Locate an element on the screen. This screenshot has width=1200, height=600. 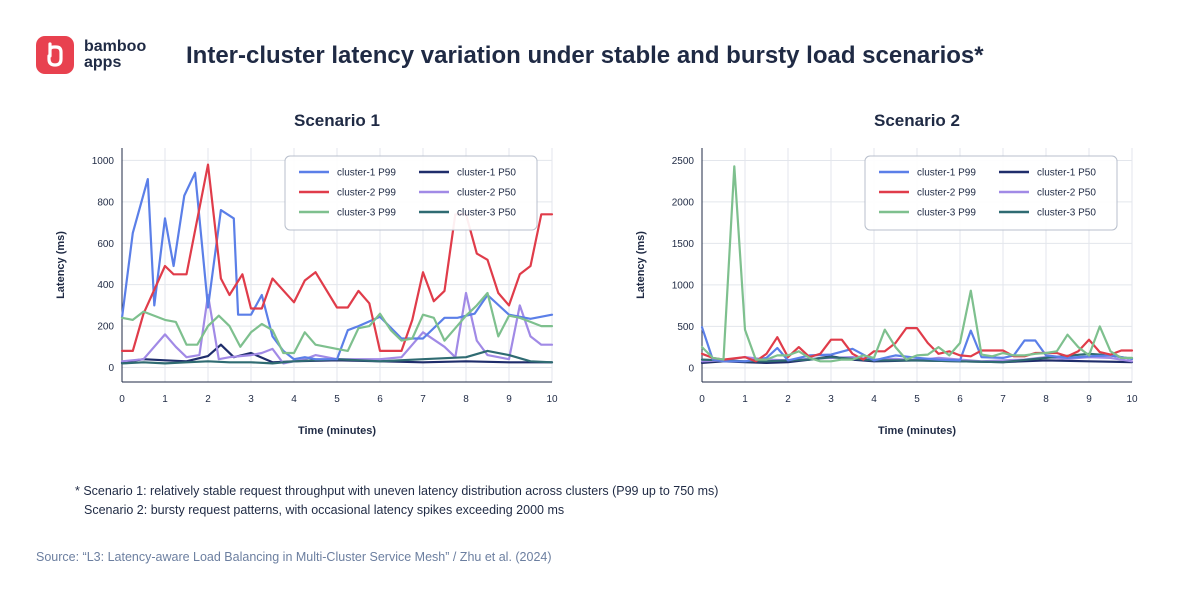
scenario-1-y-tick-label: 200 is located at coordinates (105, 327).